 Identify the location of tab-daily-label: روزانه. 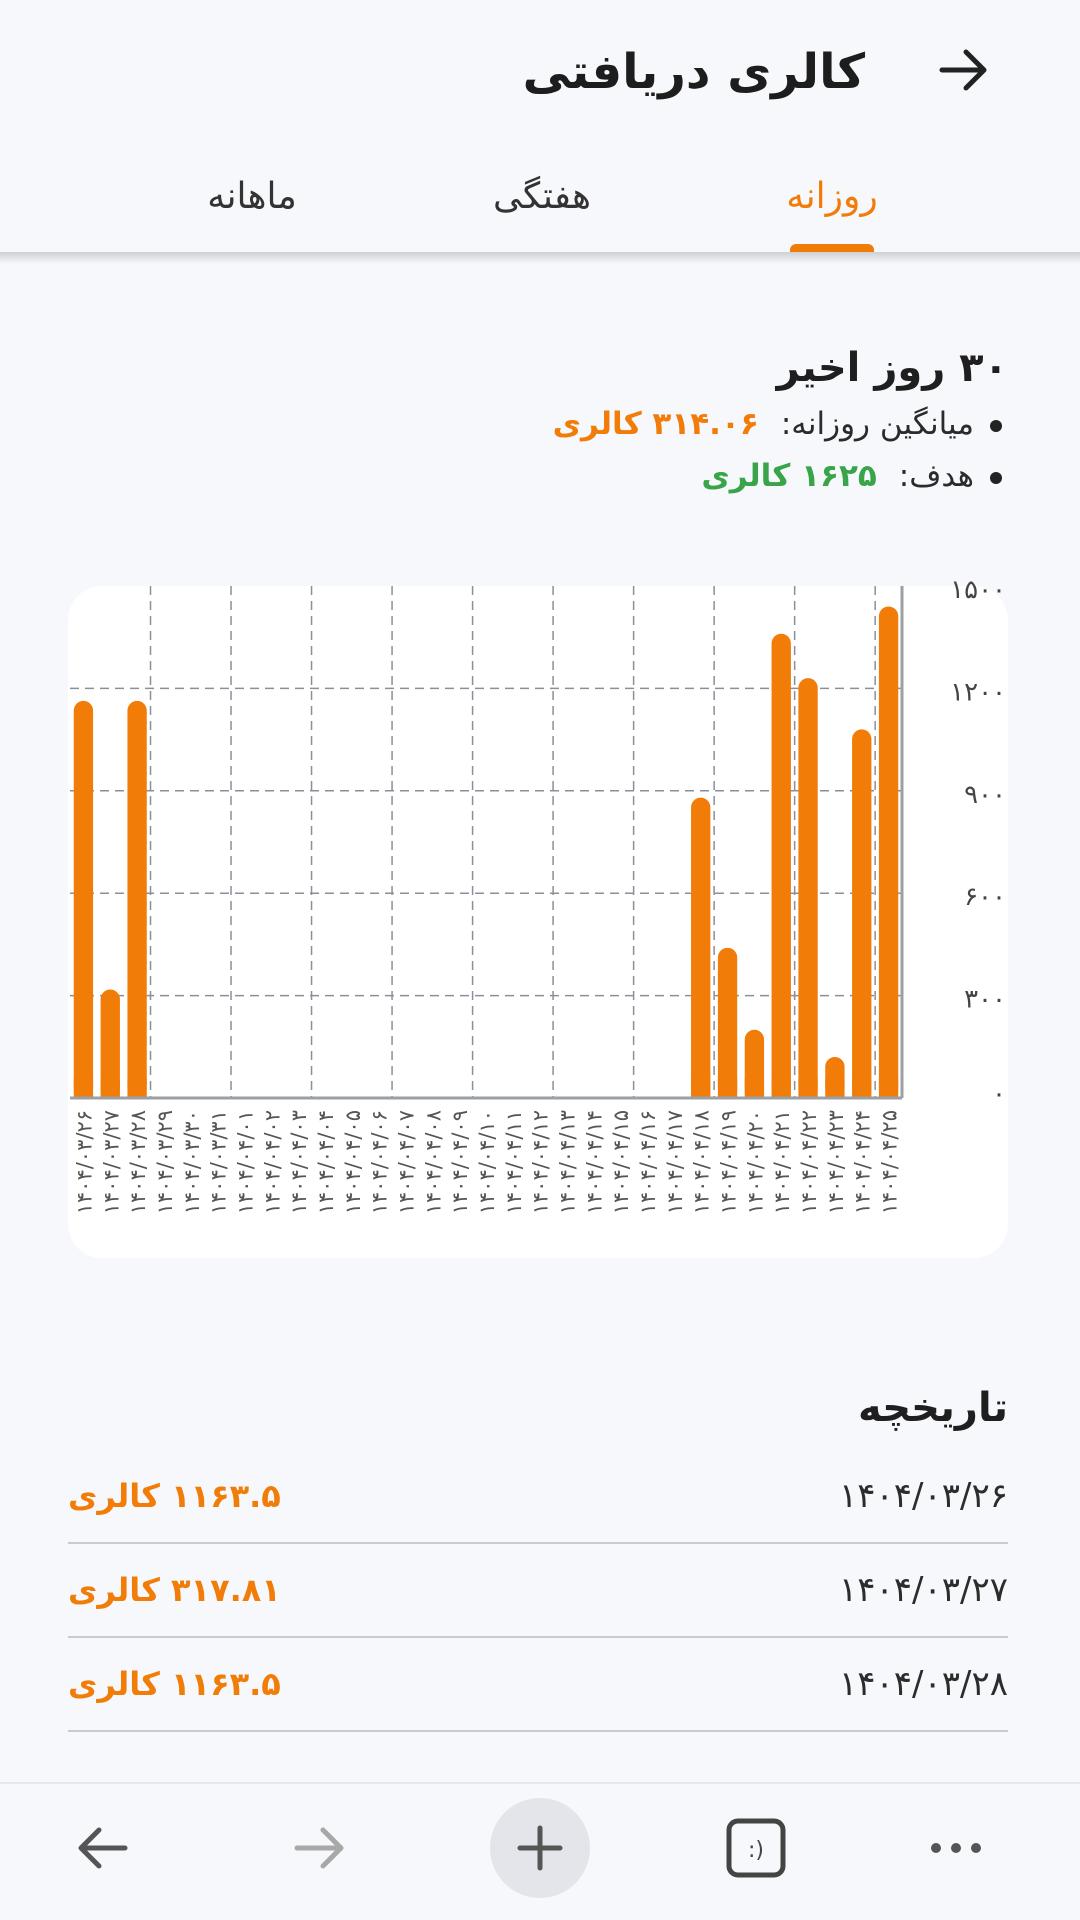
(832, 196).